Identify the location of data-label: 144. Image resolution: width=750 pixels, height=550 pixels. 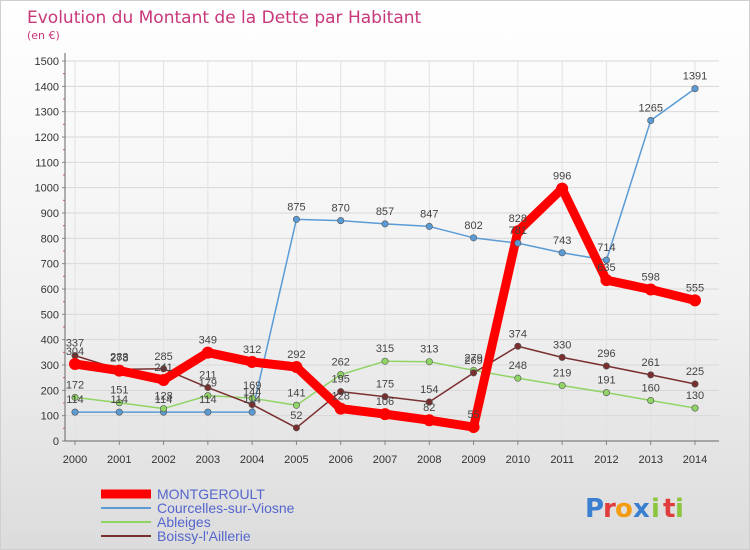
(252, 393).